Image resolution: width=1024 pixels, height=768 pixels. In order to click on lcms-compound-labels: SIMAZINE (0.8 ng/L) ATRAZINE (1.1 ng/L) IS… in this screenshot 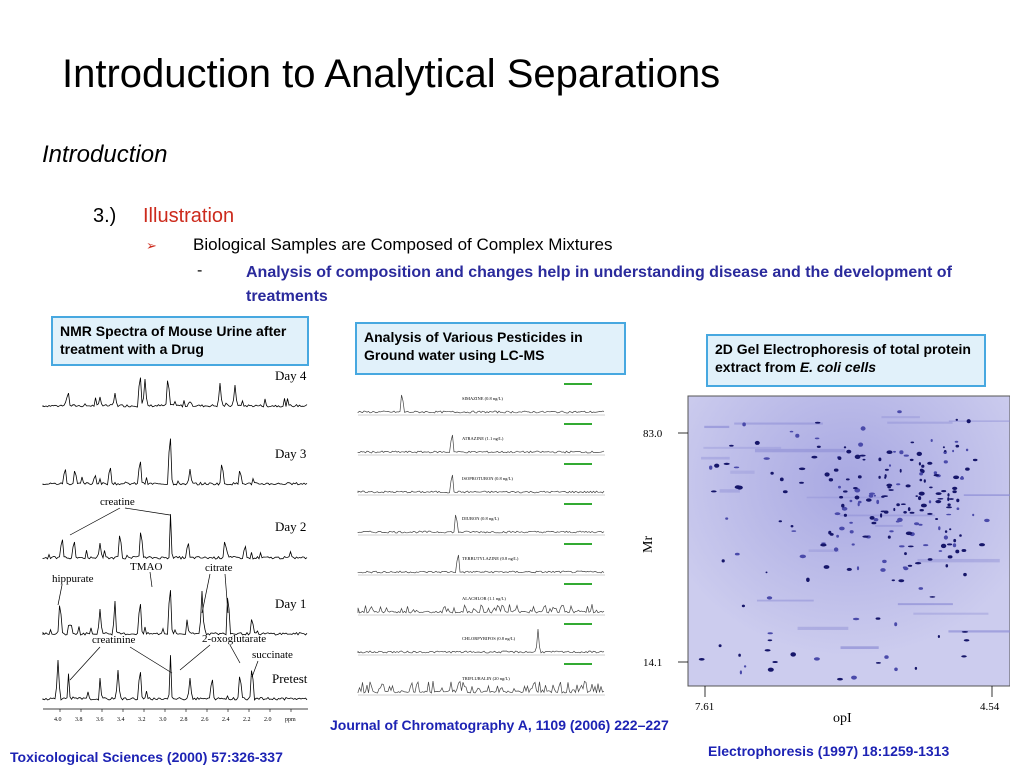, I will do `click(527, 532)`.